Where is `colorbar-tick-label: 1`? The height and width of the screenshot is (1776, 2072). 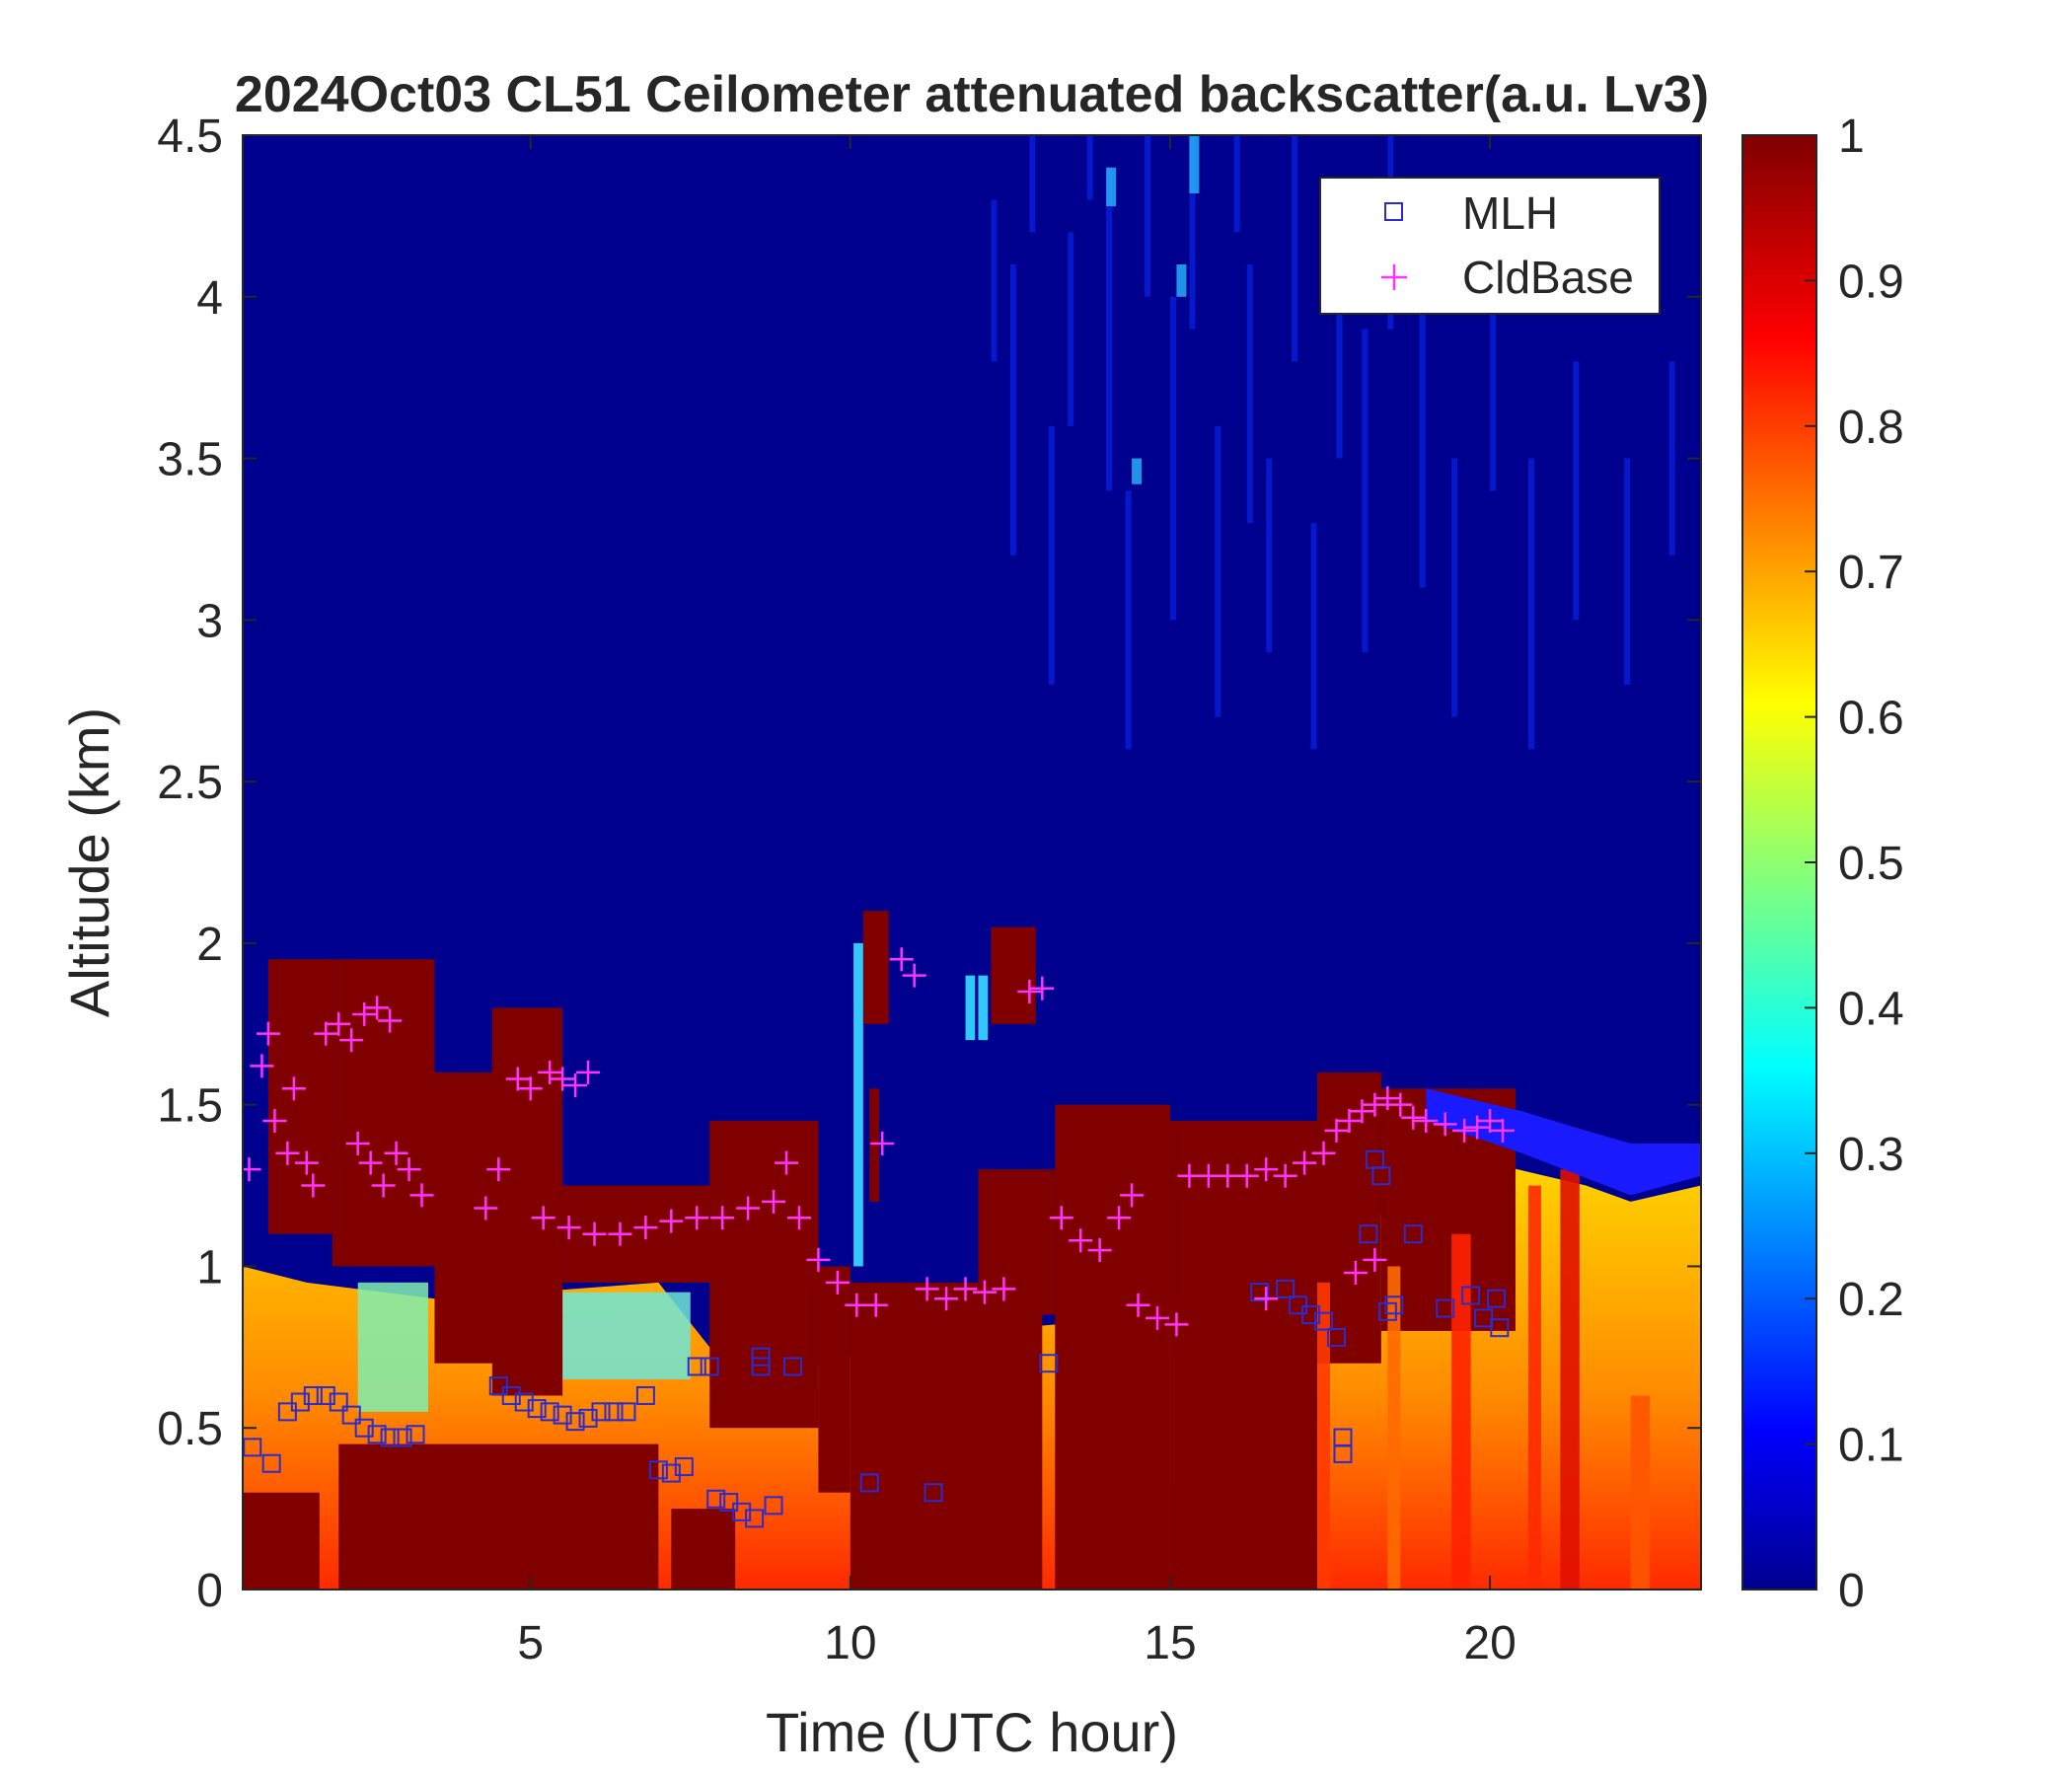
colorbar-tick-label: 1 is located at coordinates (1852, 137).